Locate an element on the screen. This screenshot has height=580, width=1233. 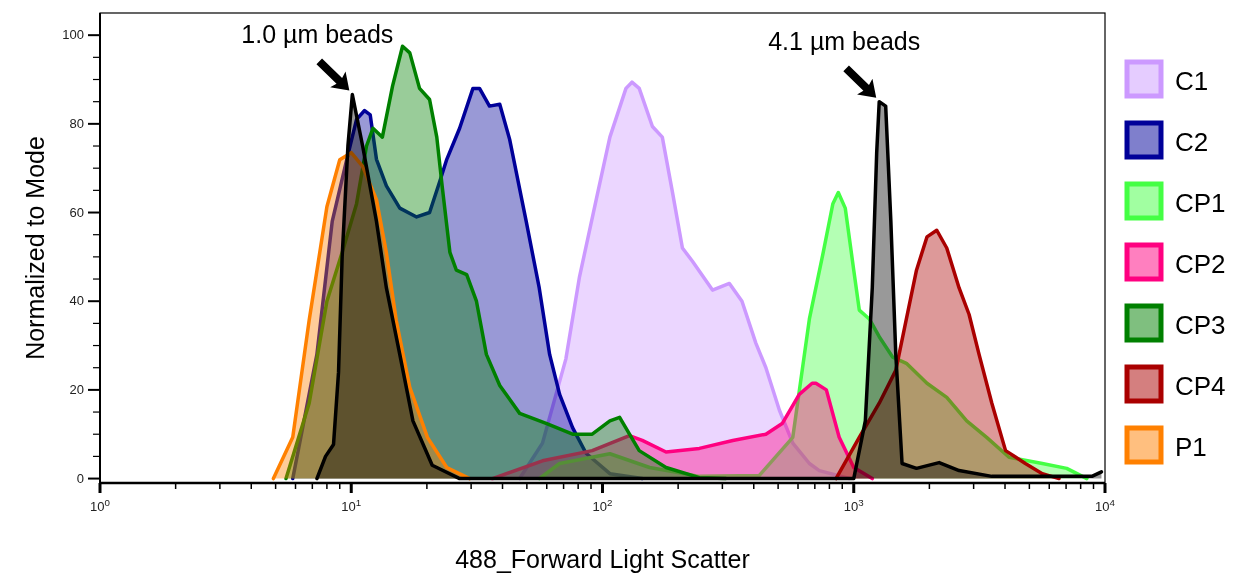
y-tick-label: 100 is located at coordinates (73, 35).